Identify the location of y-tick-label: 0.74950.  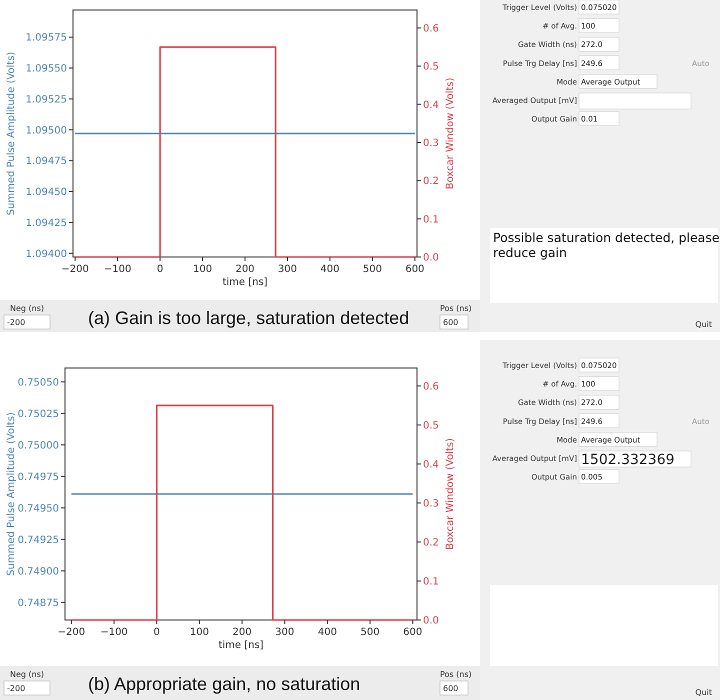
(38, 508).